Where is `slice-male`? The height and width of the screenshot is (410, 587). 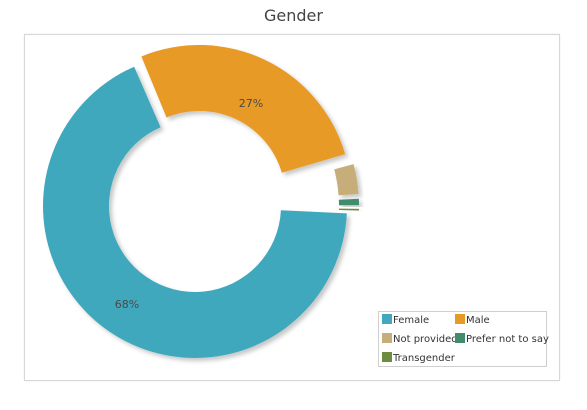 slice-male is located at coordinates (243, 108).